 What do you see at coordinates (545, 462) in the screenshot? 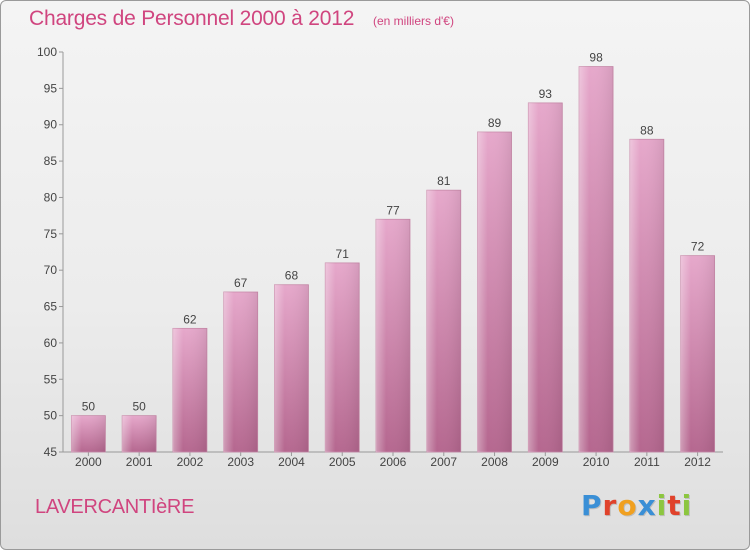
I see `x-tick-label: 2009` at bounding box center [545, 462].